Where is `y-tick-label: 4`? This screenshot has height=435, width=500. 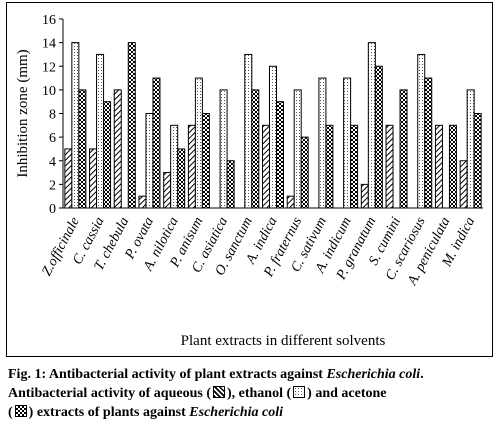 y-tick-label: 4 is located at coordinates (52, 162).